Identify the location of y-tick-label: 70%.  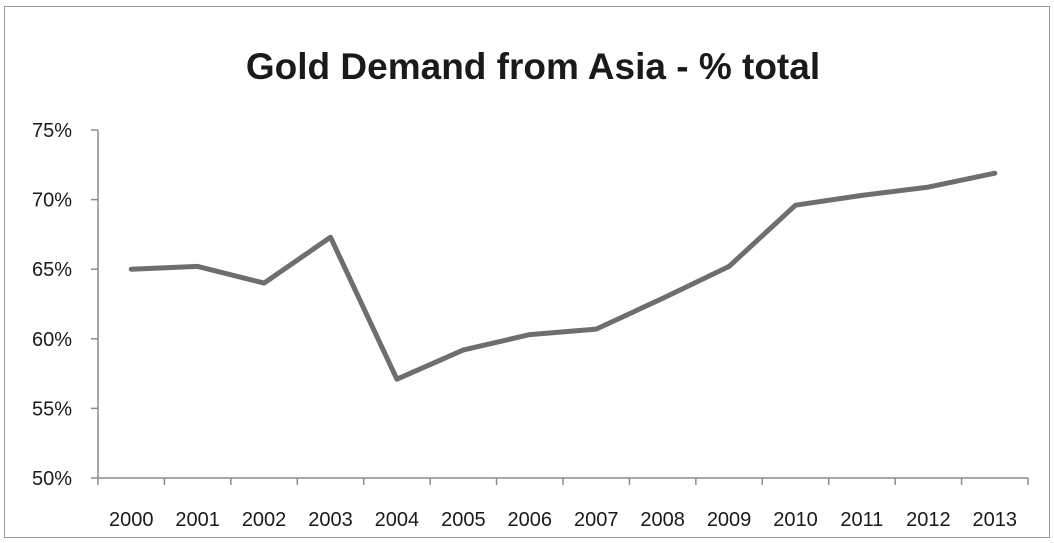
(52, 201).